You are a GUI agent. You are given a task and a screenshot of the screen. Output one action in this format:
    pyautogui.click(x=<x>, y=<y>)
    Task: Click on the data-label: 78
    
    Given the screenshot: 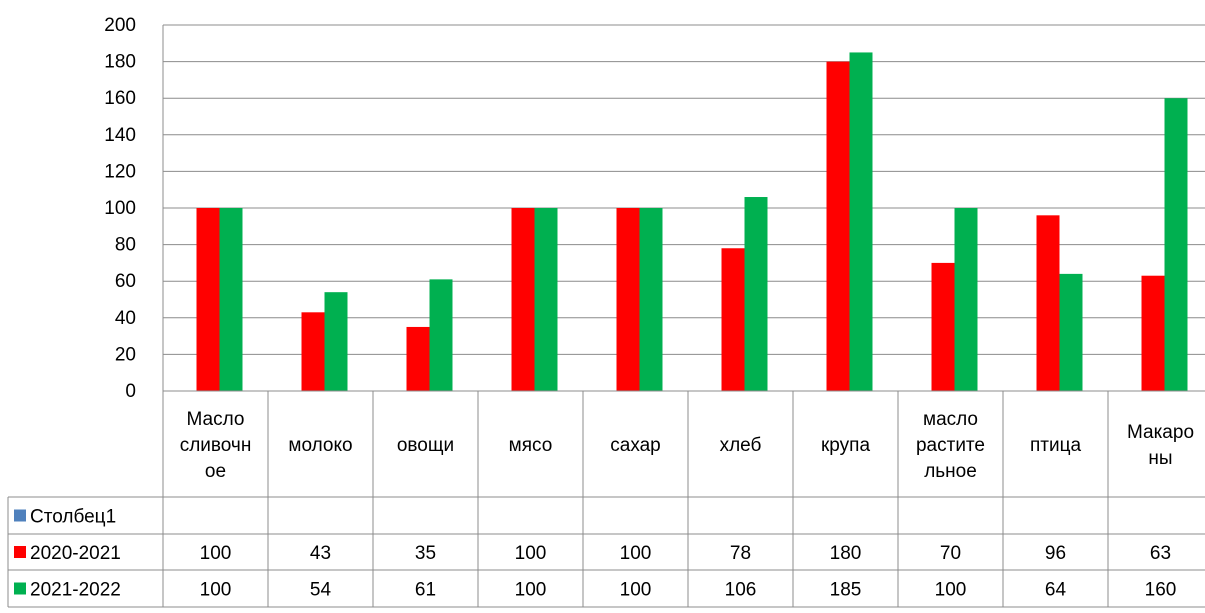 What is the action you would take?
    pyautogui.click(x=740, y=553)
    